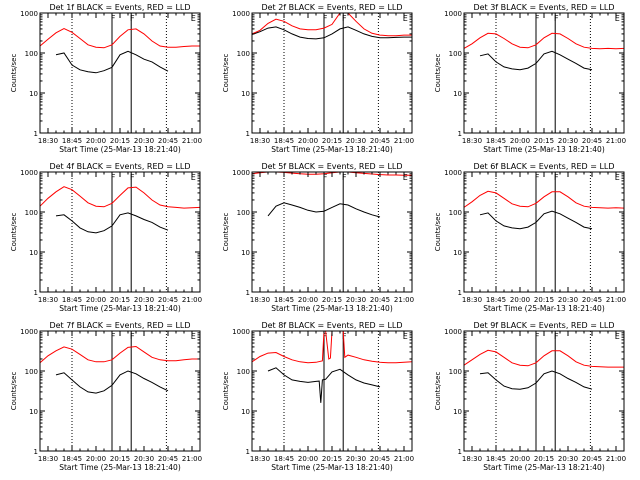 This screenshot has width=640, height=480. I want to click on panel-title: Det 1f BLACK = Events, RED = LLD, so click(119, 7).